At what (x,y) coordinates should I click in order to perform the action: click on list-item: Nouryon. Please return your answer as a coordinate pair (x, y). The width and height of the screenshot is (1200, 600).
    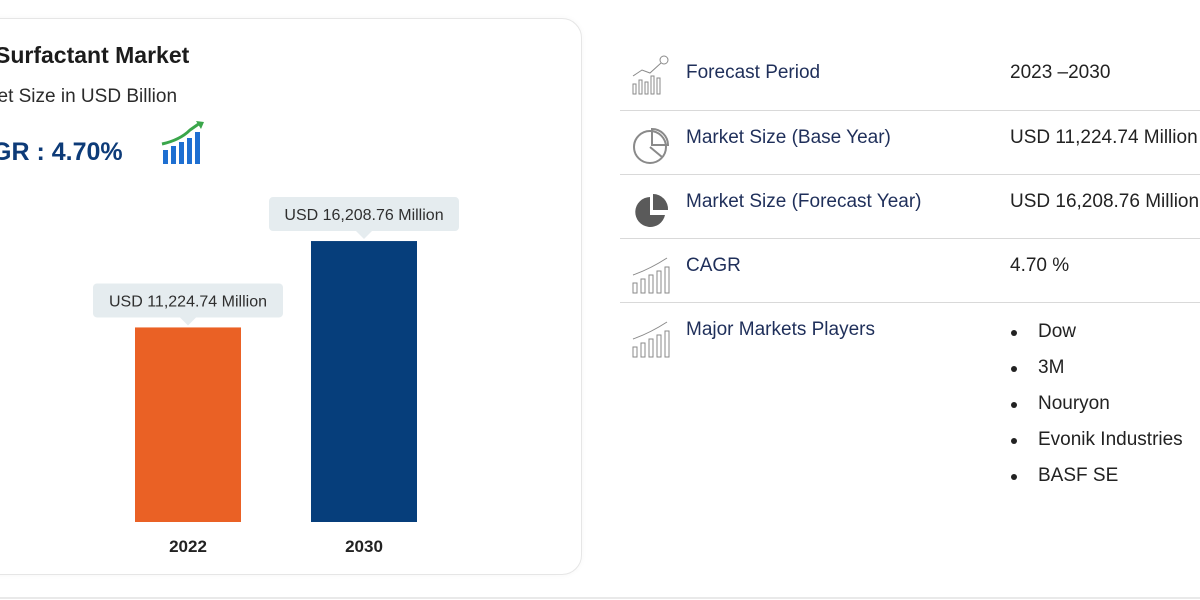
    Looking at the image, I should click on (1096, 411).